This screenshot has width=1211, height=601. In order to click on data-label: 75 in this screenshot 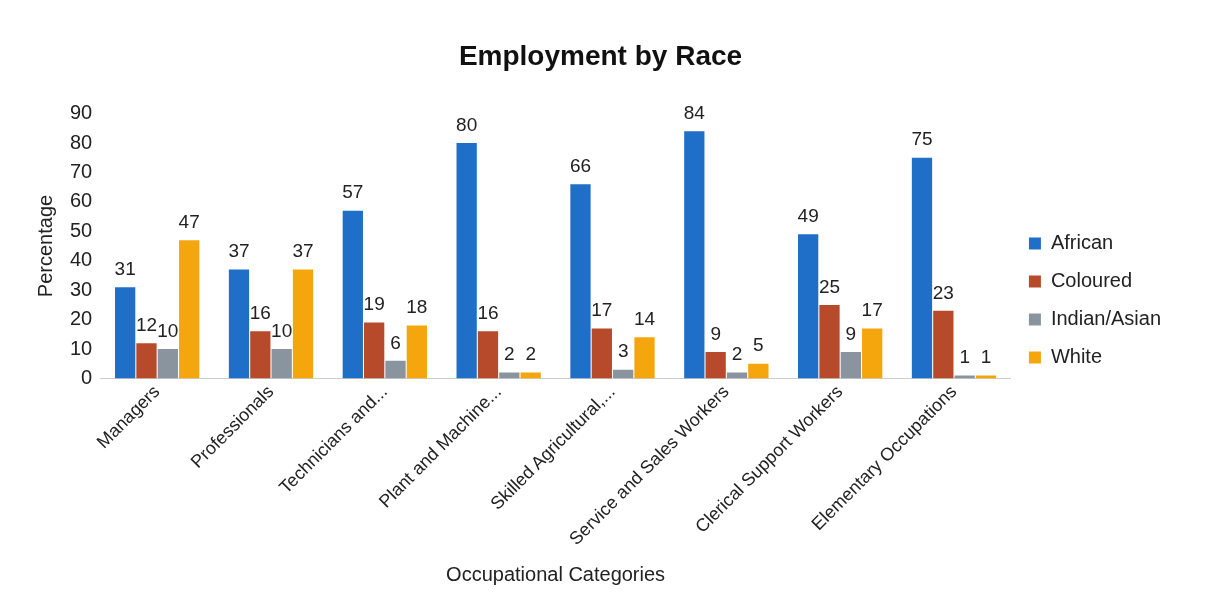, I will do `click(922, 139)`.